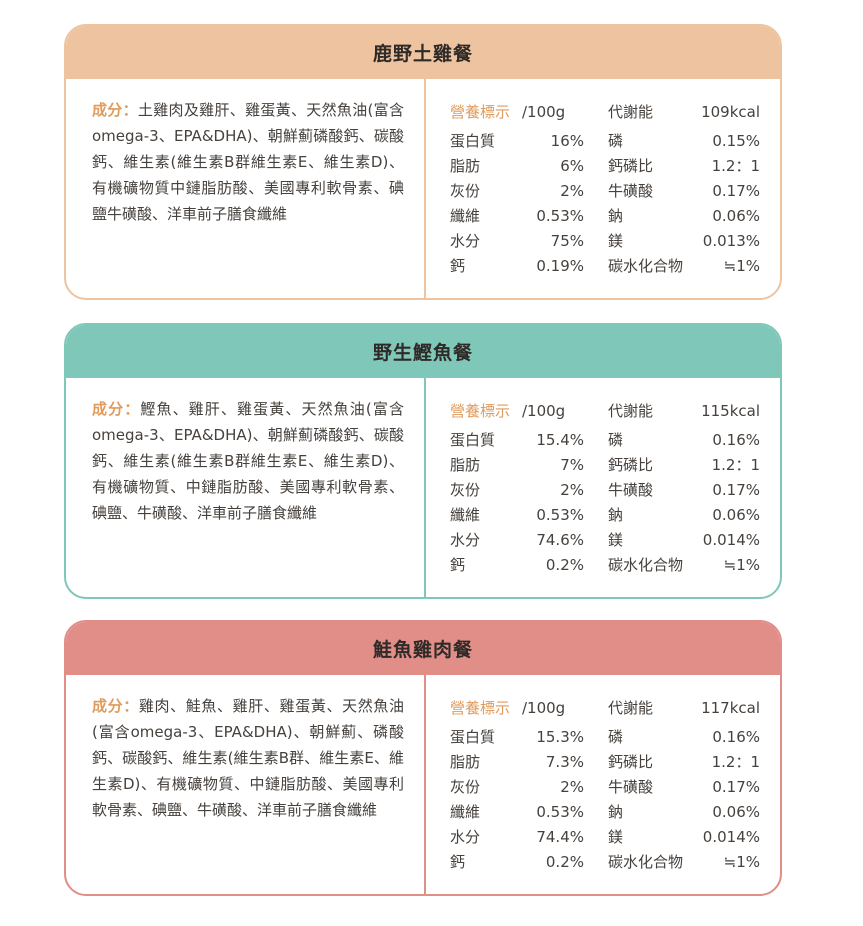 The width and height of the screenshot is (863, 926). I want to click on nutrient-value: 16%, so click(567, 140).